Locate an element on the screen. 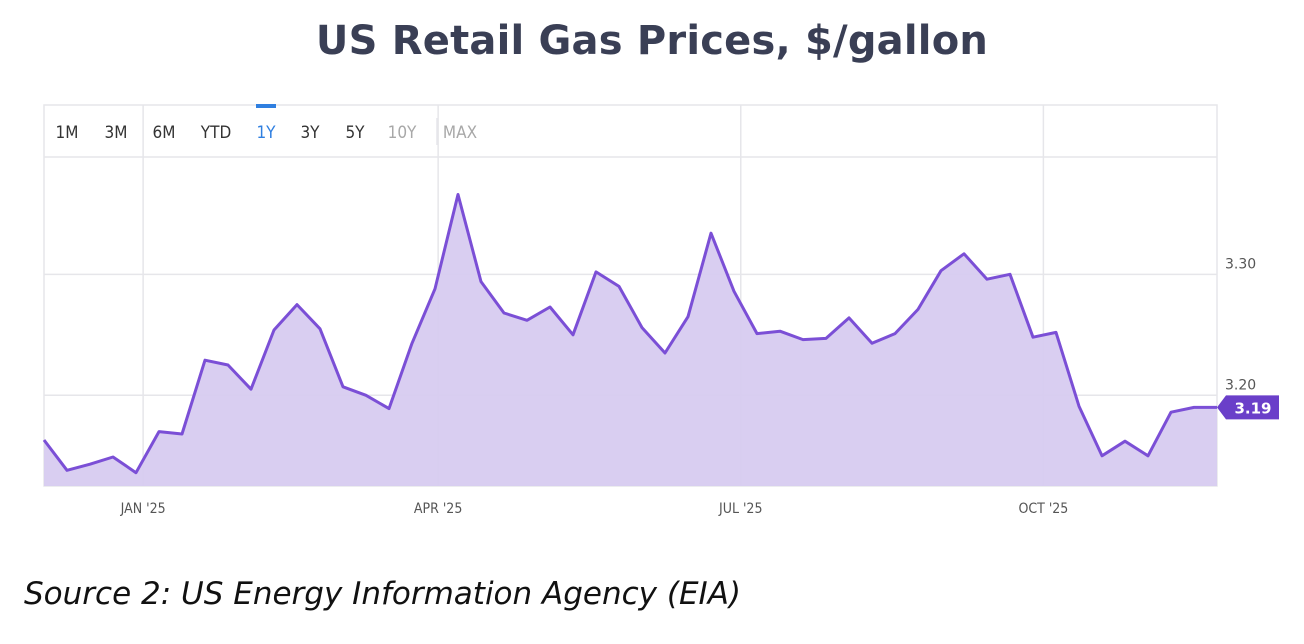 The image size is (1304, 644). x-tick-label: JUL '25 is located at coordinates (740, 509).